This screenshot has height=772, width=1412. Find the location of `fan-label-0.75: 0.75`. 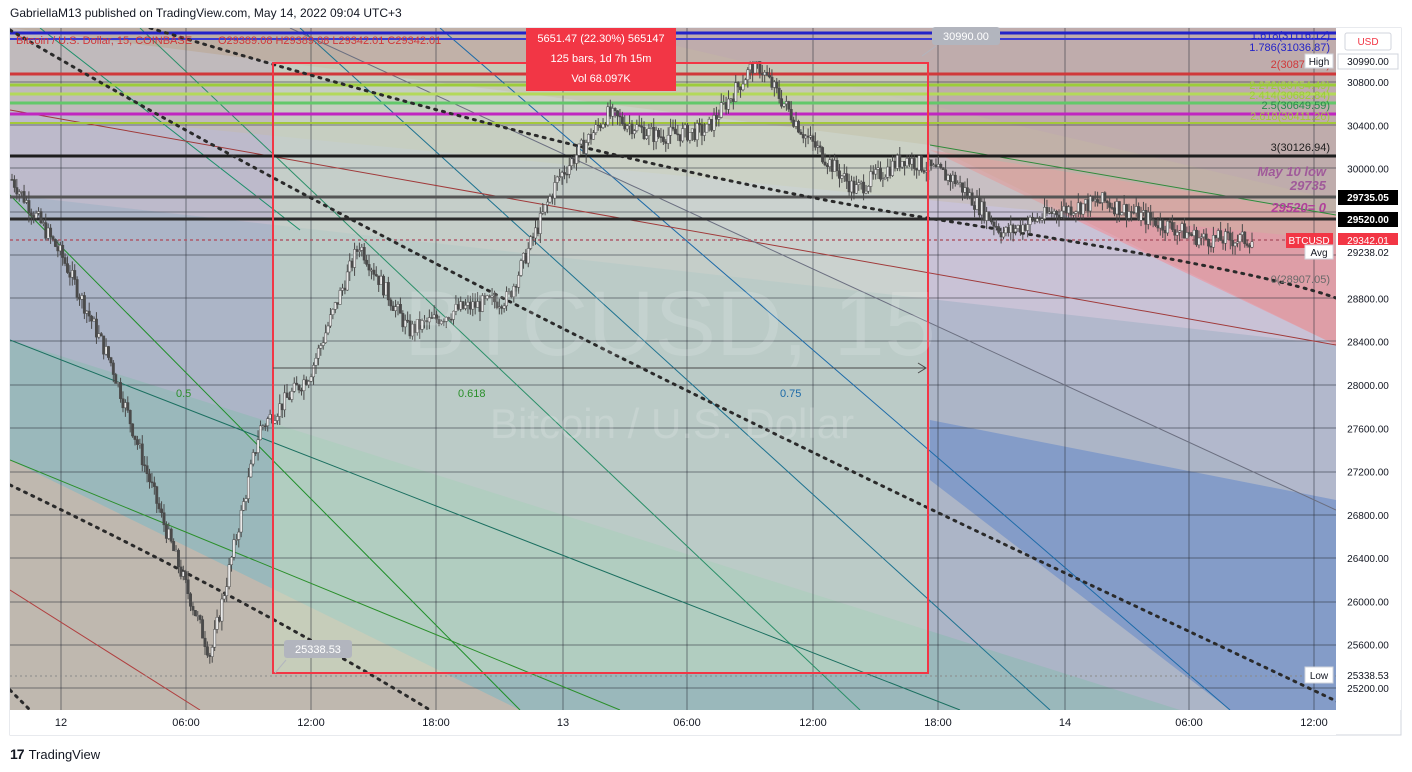

fan-label-0.75: 0.75 is located at coordinates (790, 394).